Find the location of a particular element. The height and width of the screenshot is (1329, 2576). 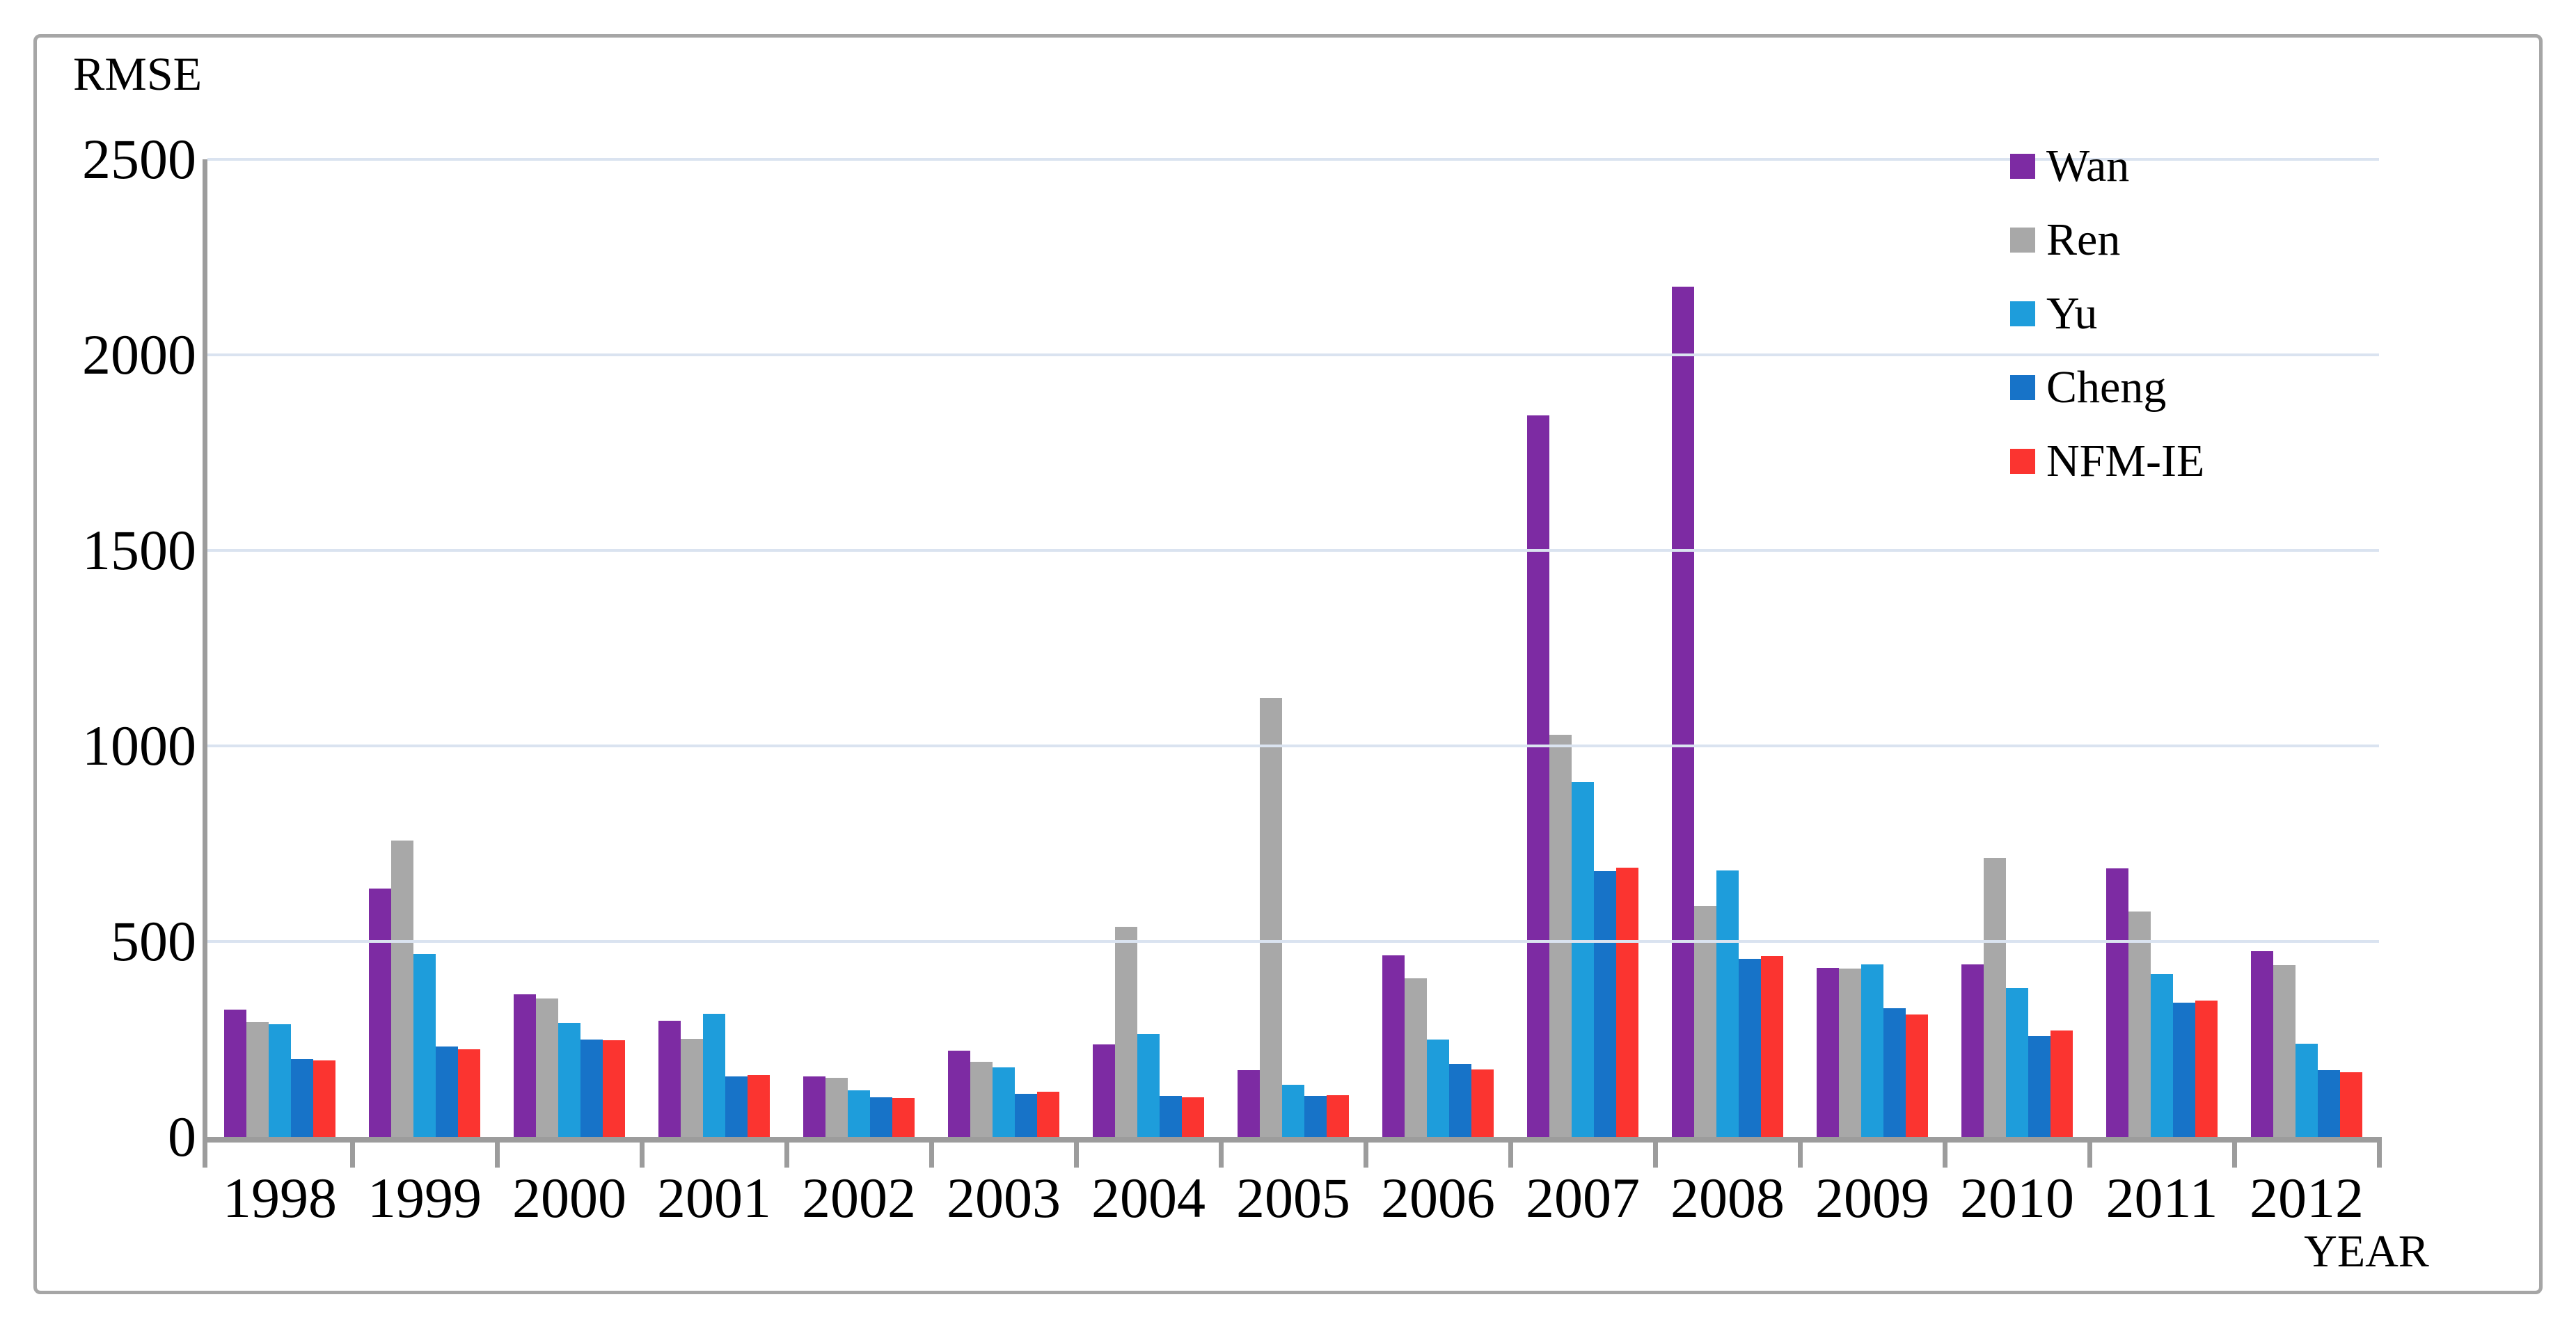

y-tick-labels: 0 500 1000 1500 2000 2500 is located at coordinates (112, 648).